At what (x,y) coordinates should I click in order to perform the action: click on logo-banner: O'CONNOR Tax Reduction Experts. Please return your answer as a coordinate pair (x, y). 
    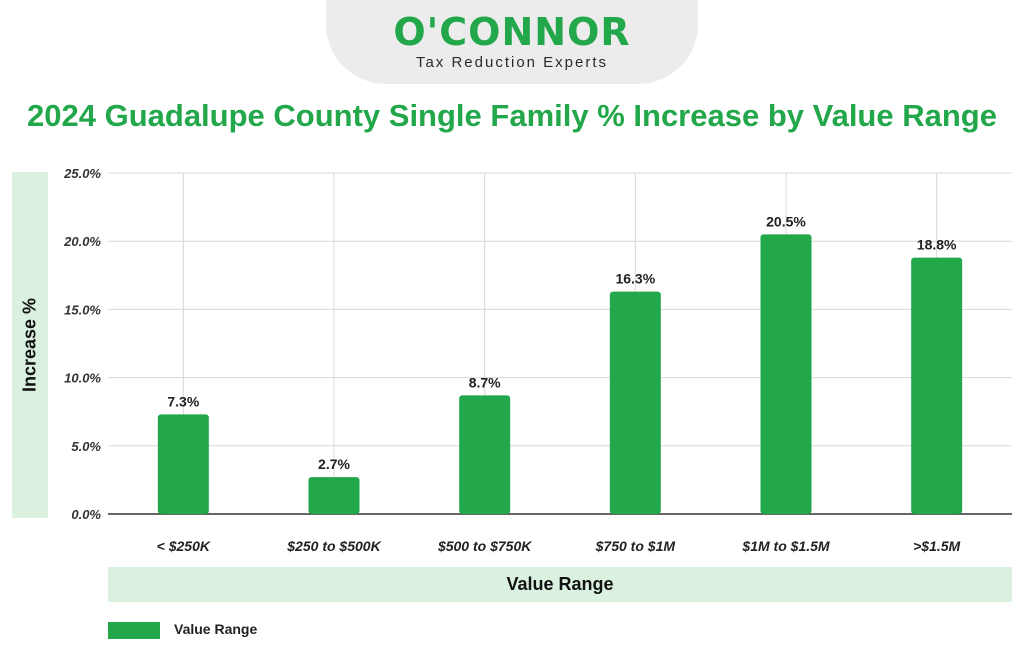
    Looking at the image, I should click on (512, 42).